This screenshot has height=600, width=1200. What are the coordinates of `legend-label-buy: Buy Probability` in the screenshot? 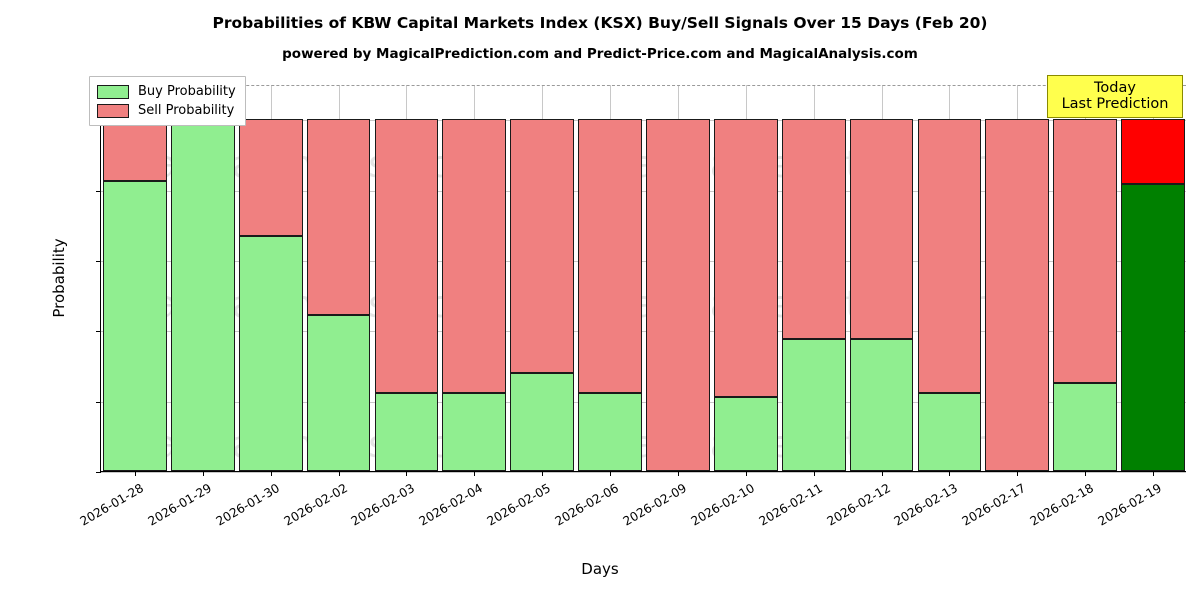 It's located at (187, 91).